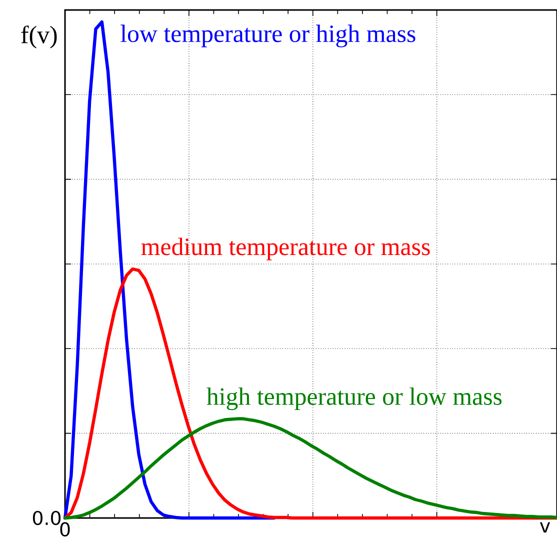 This screenshot has height=542, width=557. What do you see at coordinates (354, 398) in the screenshot?
I see `series-label: high temperature or low mass` at bounding box center [354, 398].